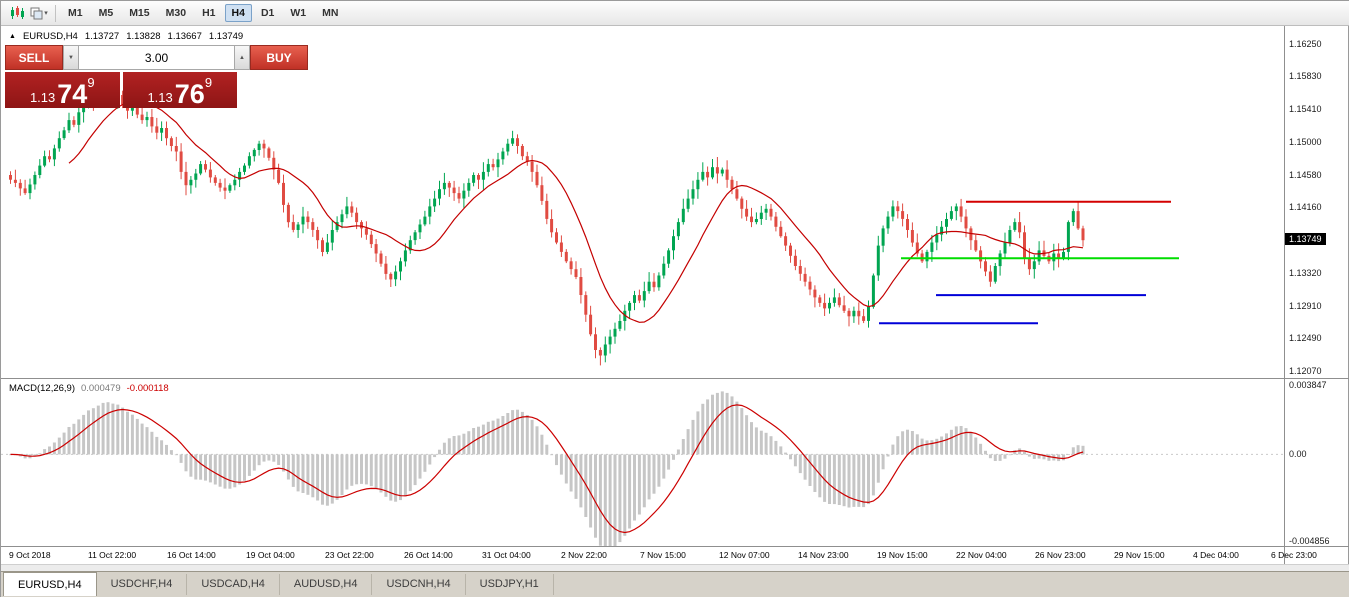 The image size is (1349, 597). I want to click on window-layout-icon: ▾, so click(39, 13).